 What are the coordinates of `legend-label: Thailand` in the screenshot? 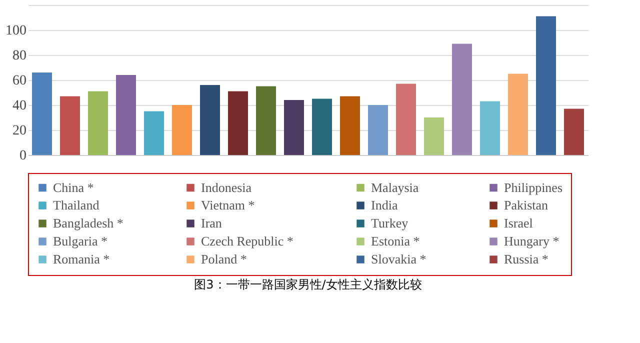 It's located at (76, 205).